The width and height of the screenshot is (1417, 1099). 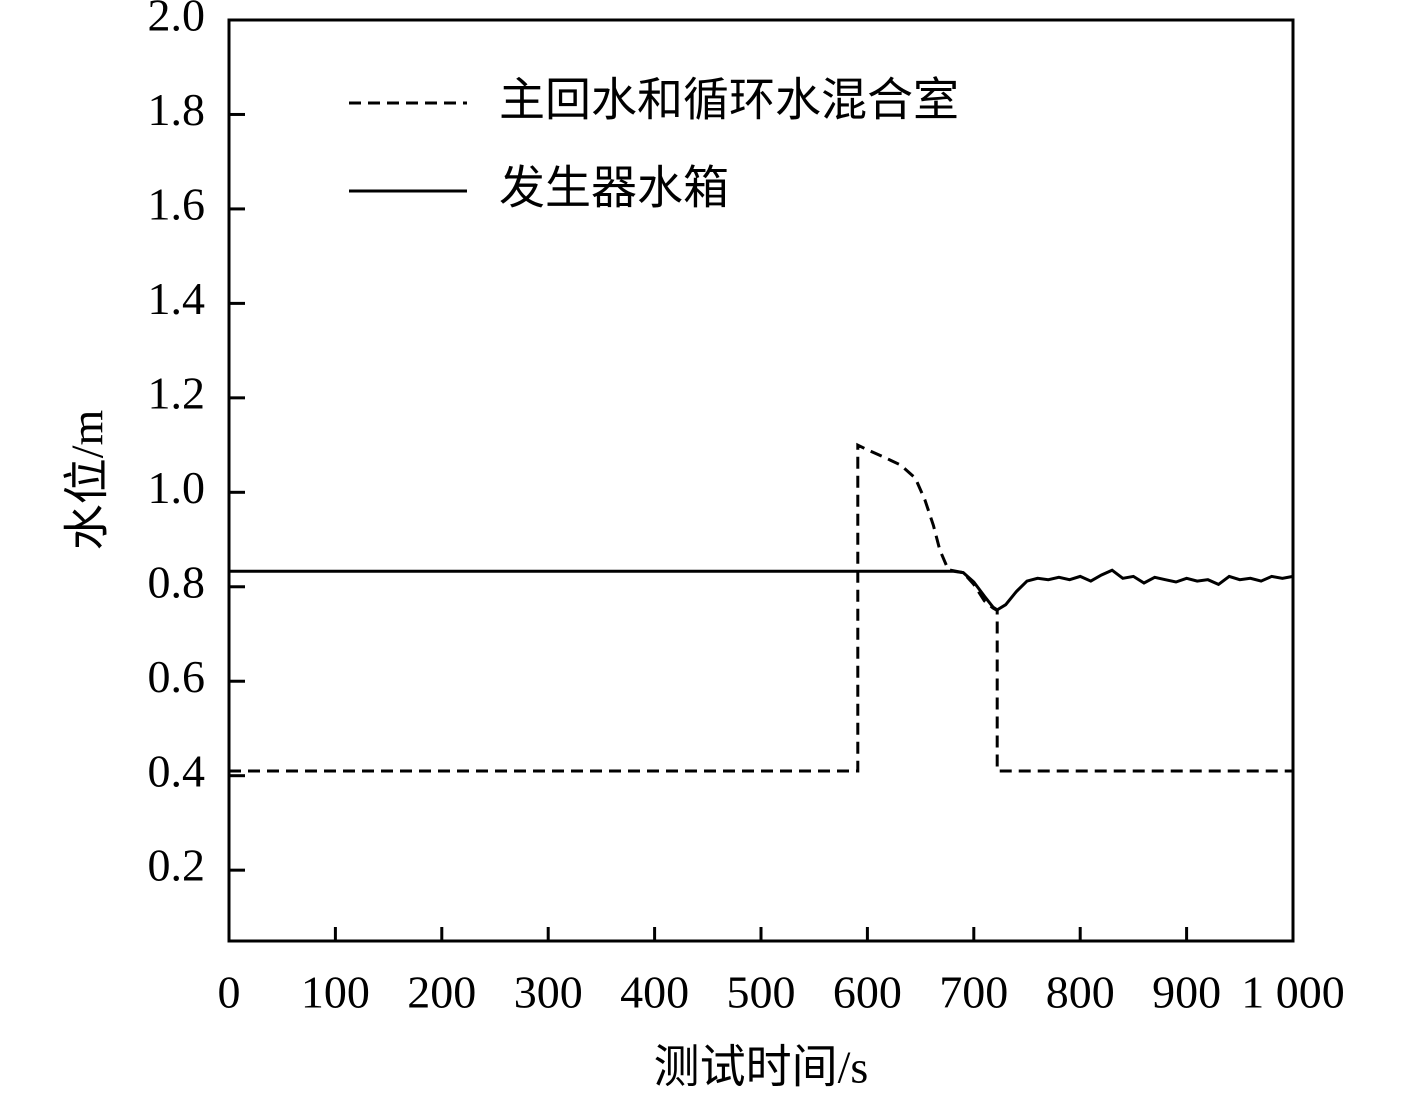 I want to click on x-tick-label: 900, so click(x=1186, y=992).